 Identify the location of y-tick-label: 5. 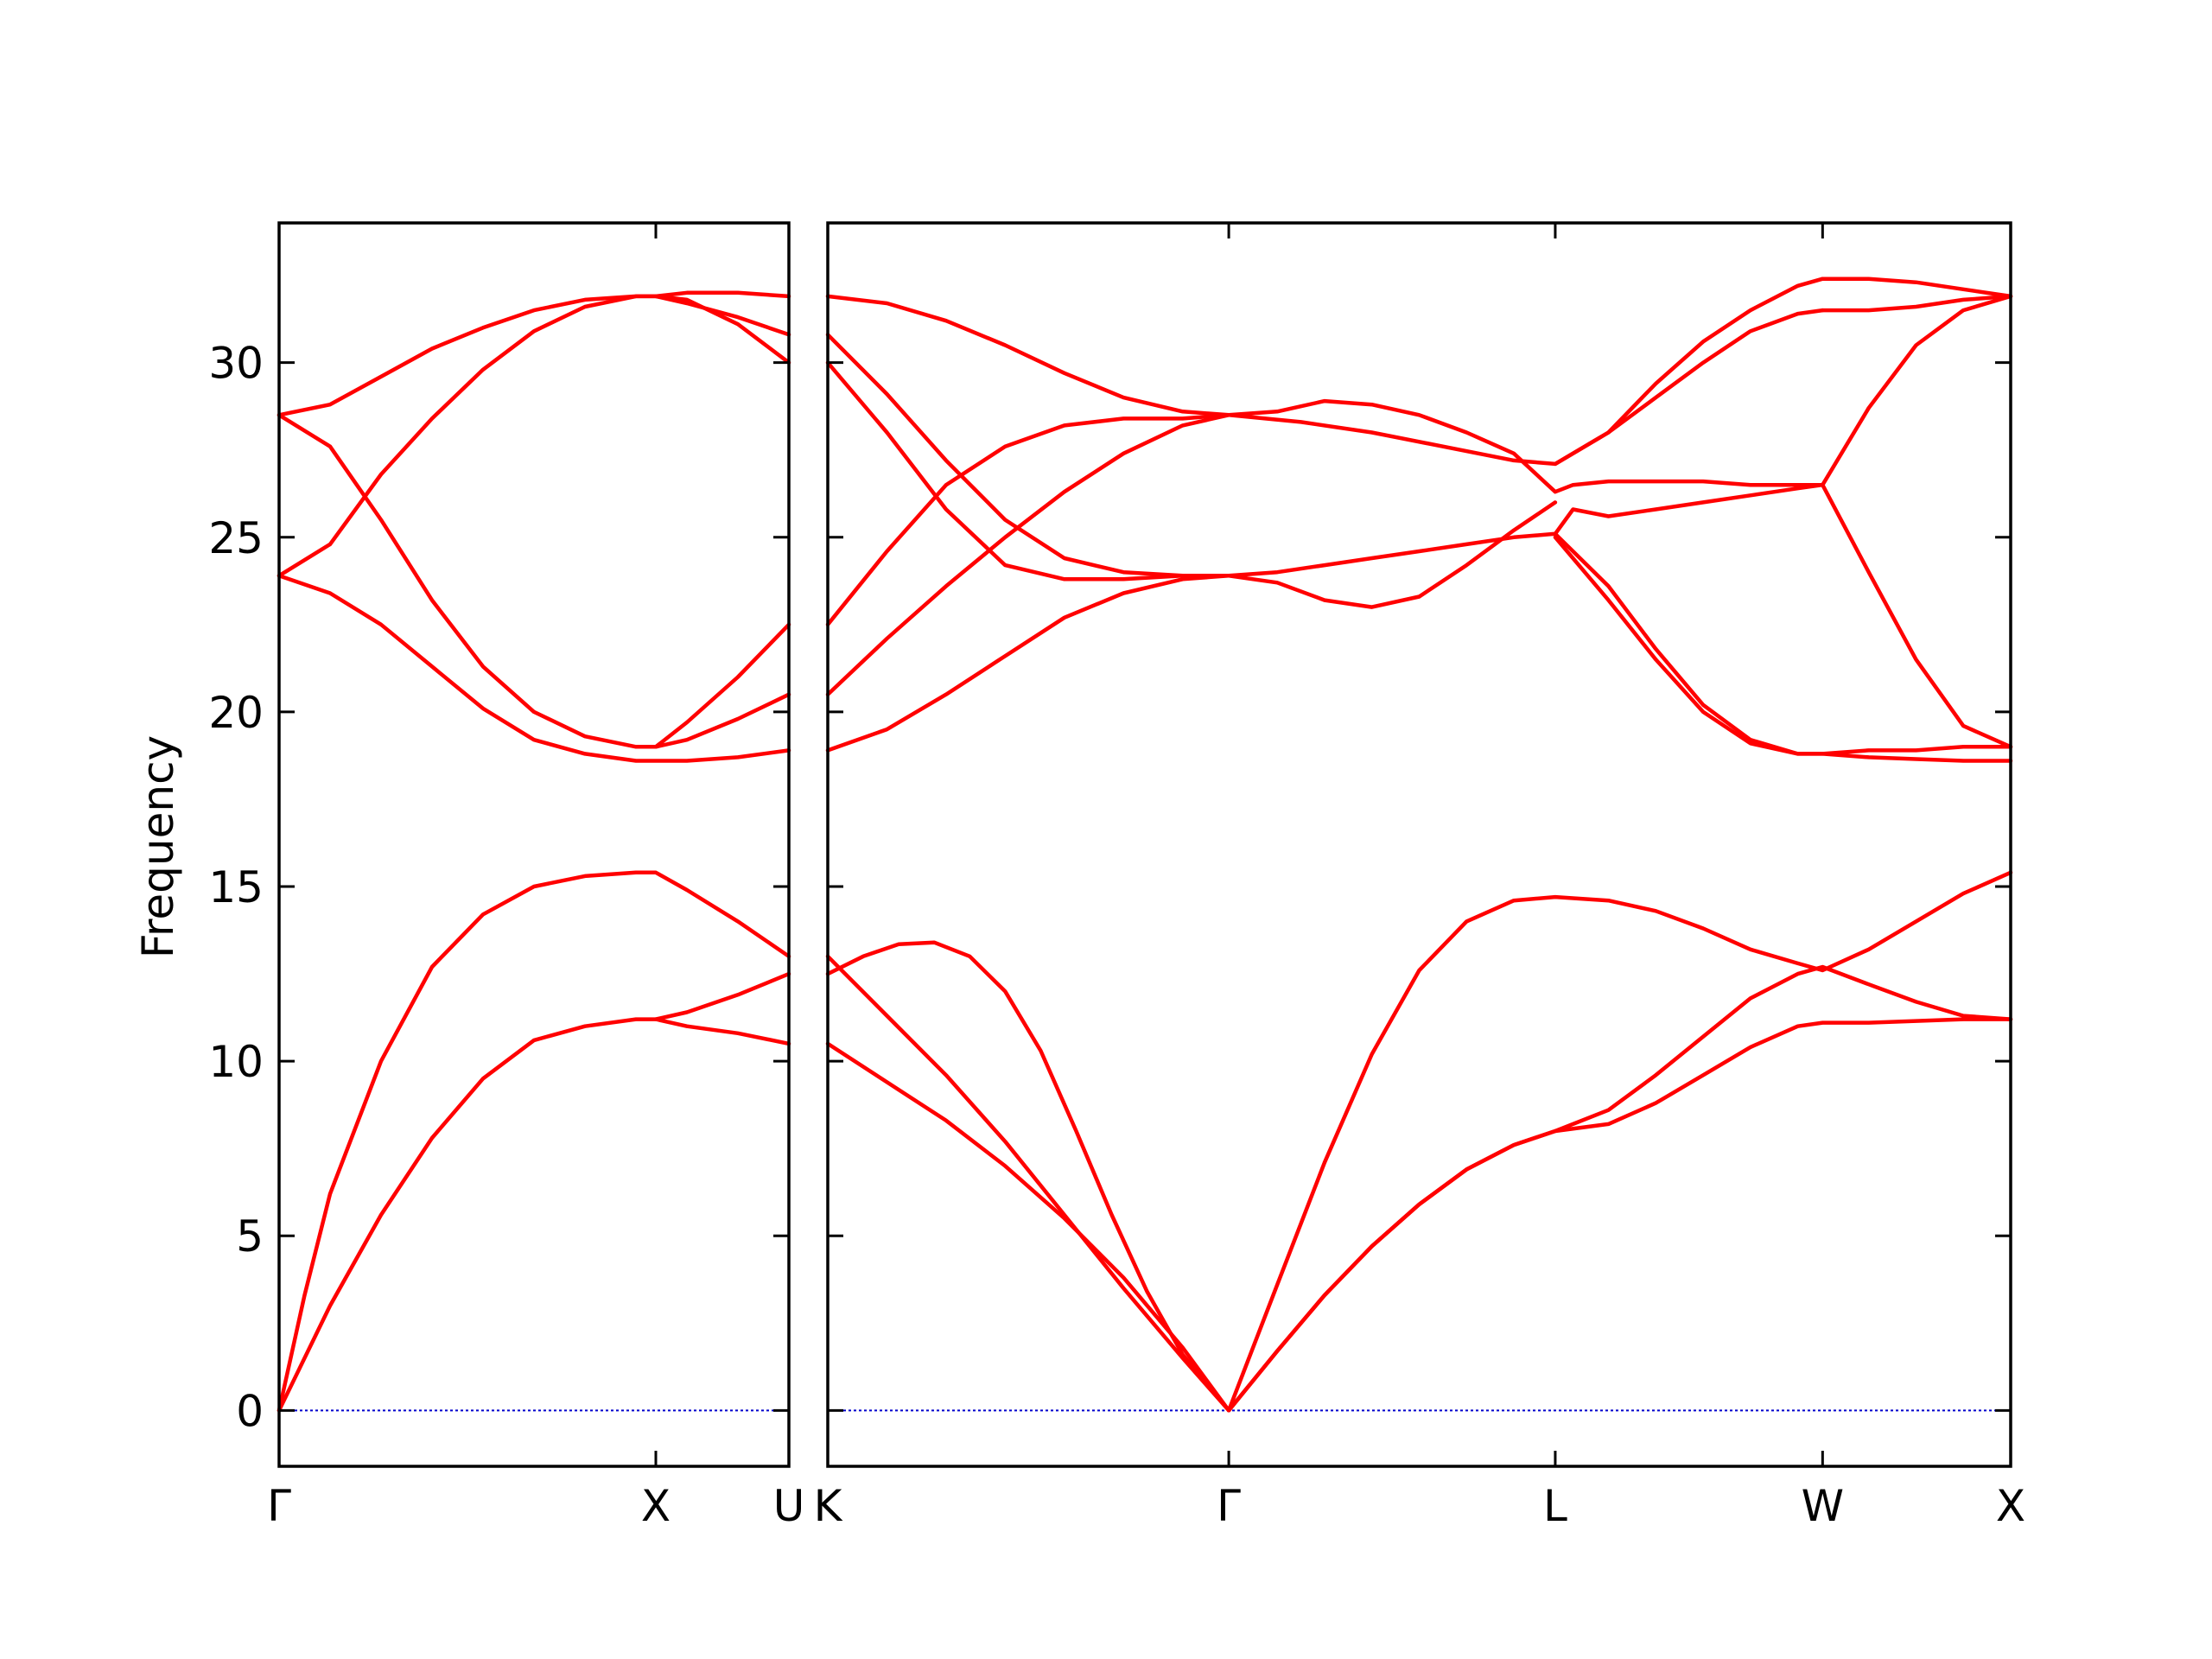
(250, 1236).